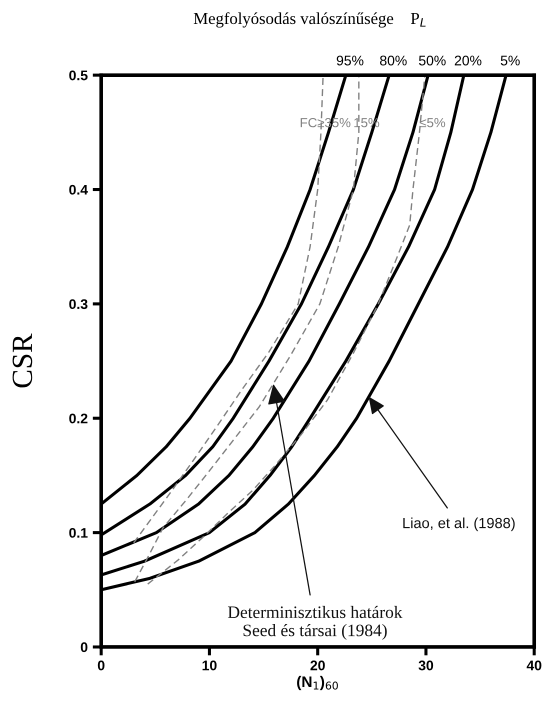 The image size is (544, 713). What do you see at coordinates (78, 189) in the screenshot?
I see `y-tick-label: 0.4` at bounding box center [78, 189].